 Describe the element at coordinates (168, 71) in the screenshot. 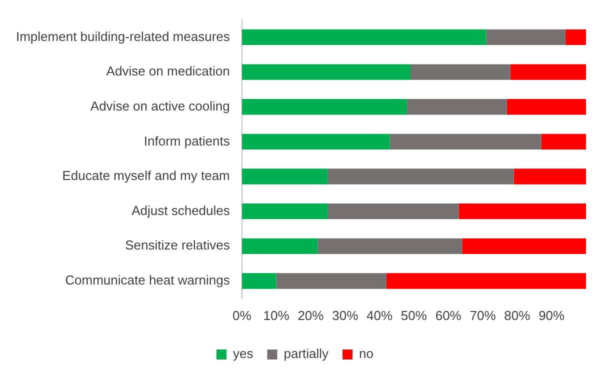

I see `y-tick-label: Advise on medication` at that location.